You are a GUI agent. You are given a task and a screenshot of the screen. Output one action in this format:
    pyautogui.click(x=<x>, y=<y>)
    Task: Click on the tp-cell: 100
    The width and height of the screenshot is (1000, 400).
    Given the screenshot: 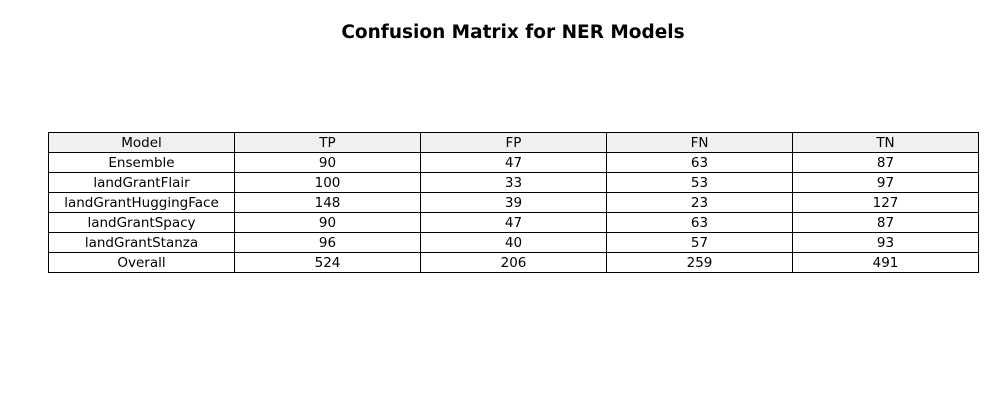 What is the action you would take?
    pyautogui.click(x=327, y=182)
    